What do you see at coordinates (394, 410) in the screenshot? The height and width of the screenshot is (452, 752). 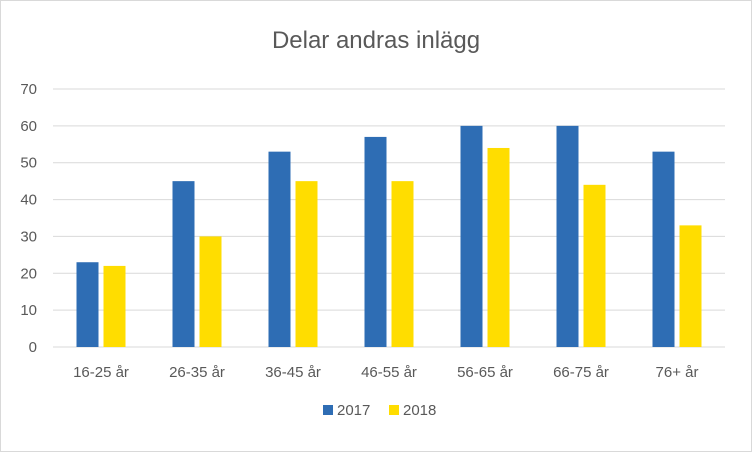 I see `legend-swatch-2018` at bounding box center [394, 410].